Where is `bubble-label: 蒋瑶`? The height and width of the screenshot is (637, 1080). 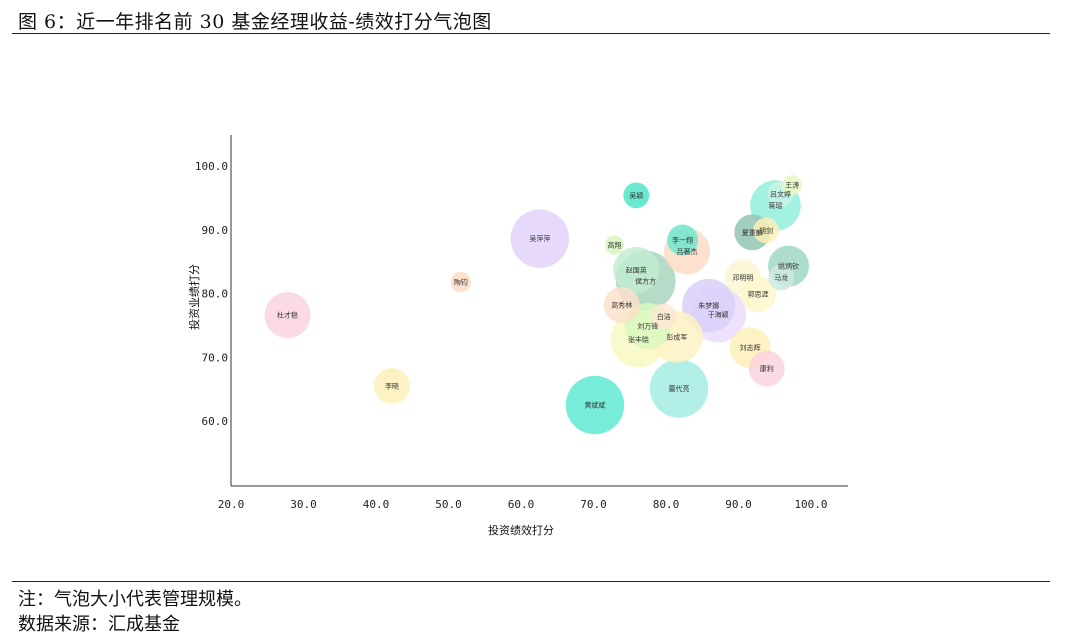 bubble-label: 蒋瑶 is located at coordinates (775, 205).